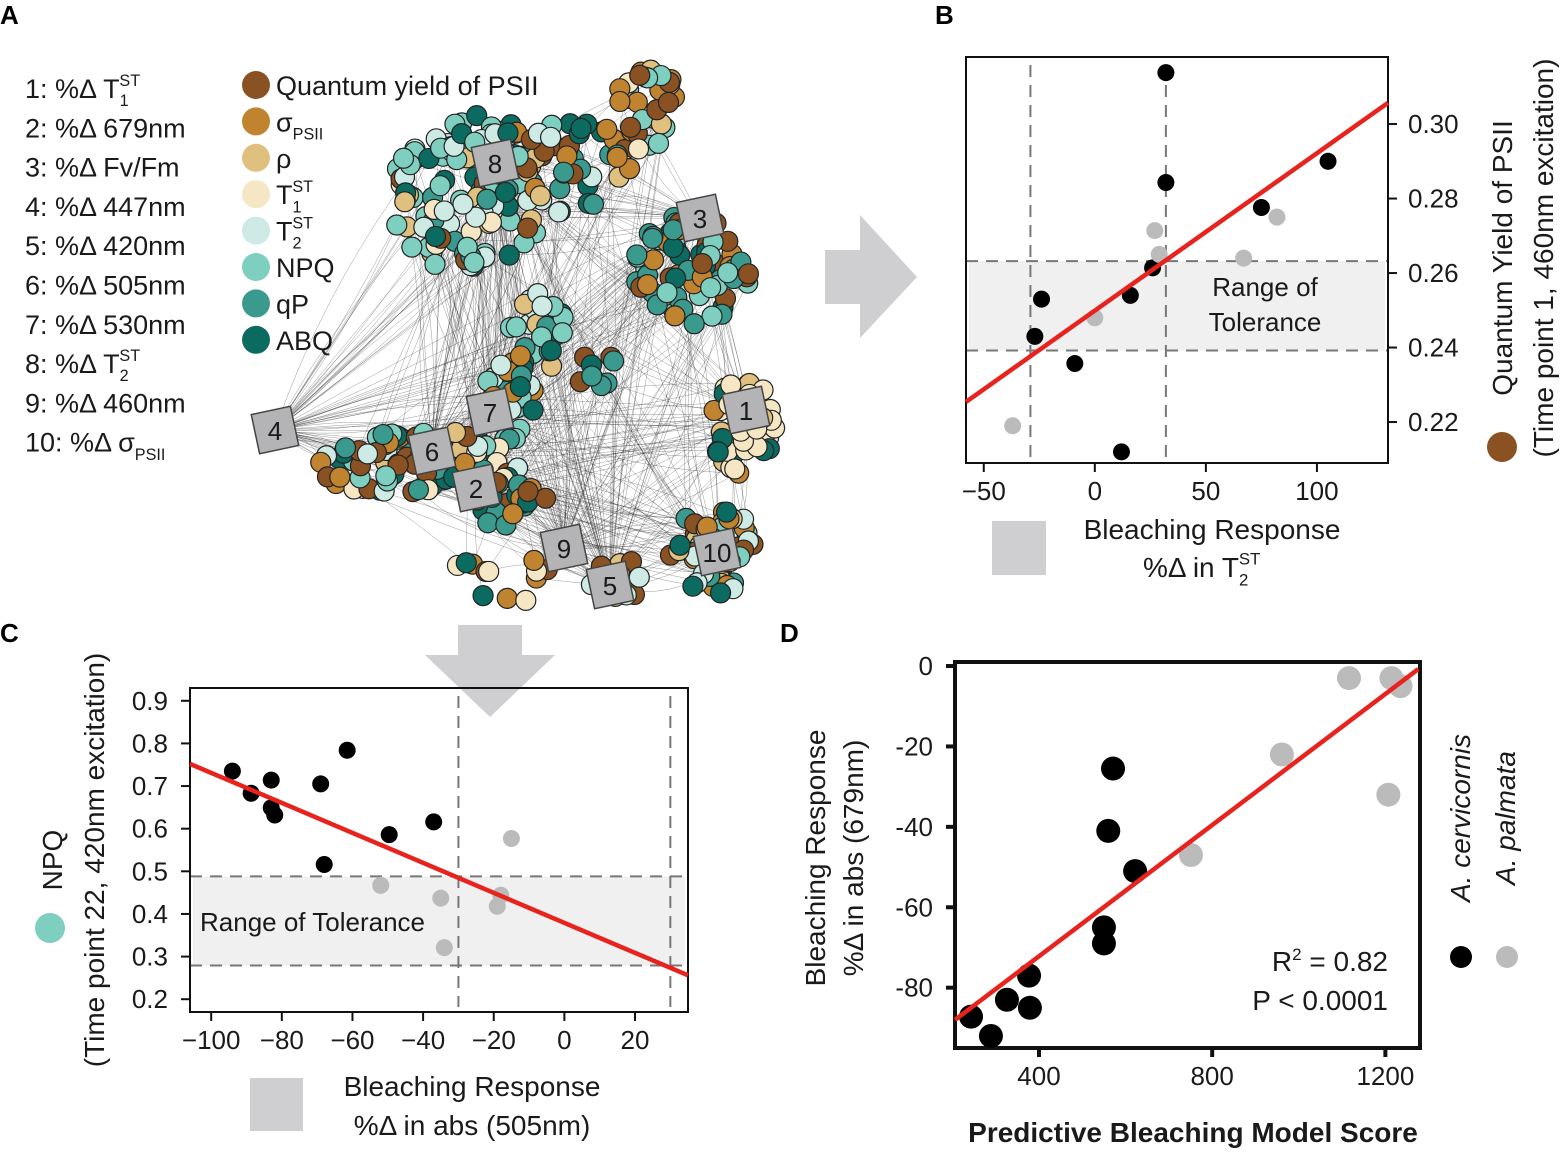  What do you see at coordinates (490, 671) in the screenshot?
I see `down-arrow-icon` at bounding box center [490, 671].